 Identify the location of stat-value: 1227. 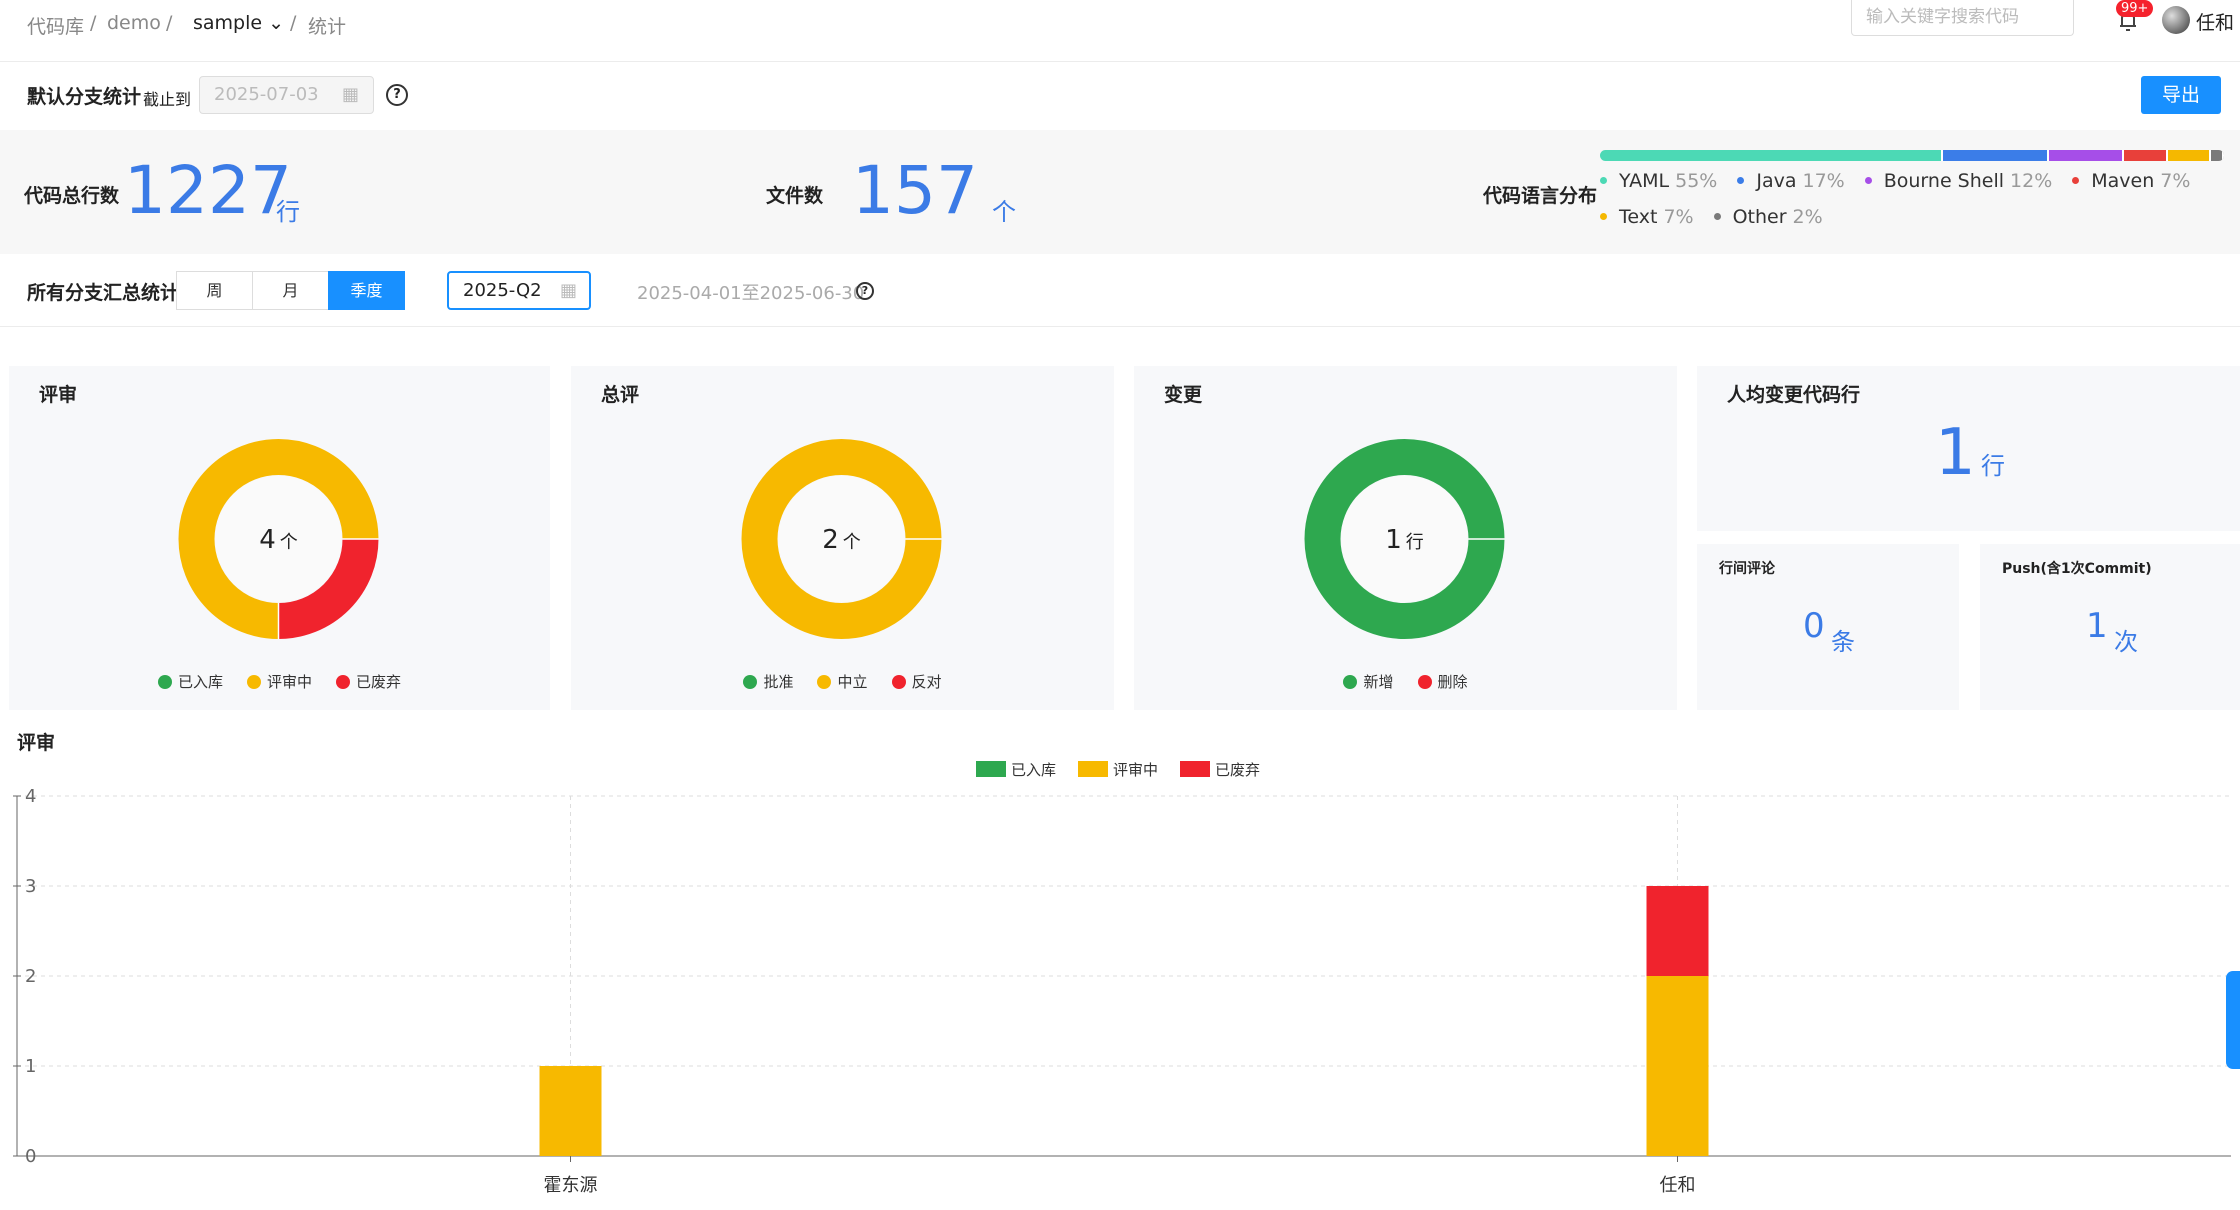
(208, 190).